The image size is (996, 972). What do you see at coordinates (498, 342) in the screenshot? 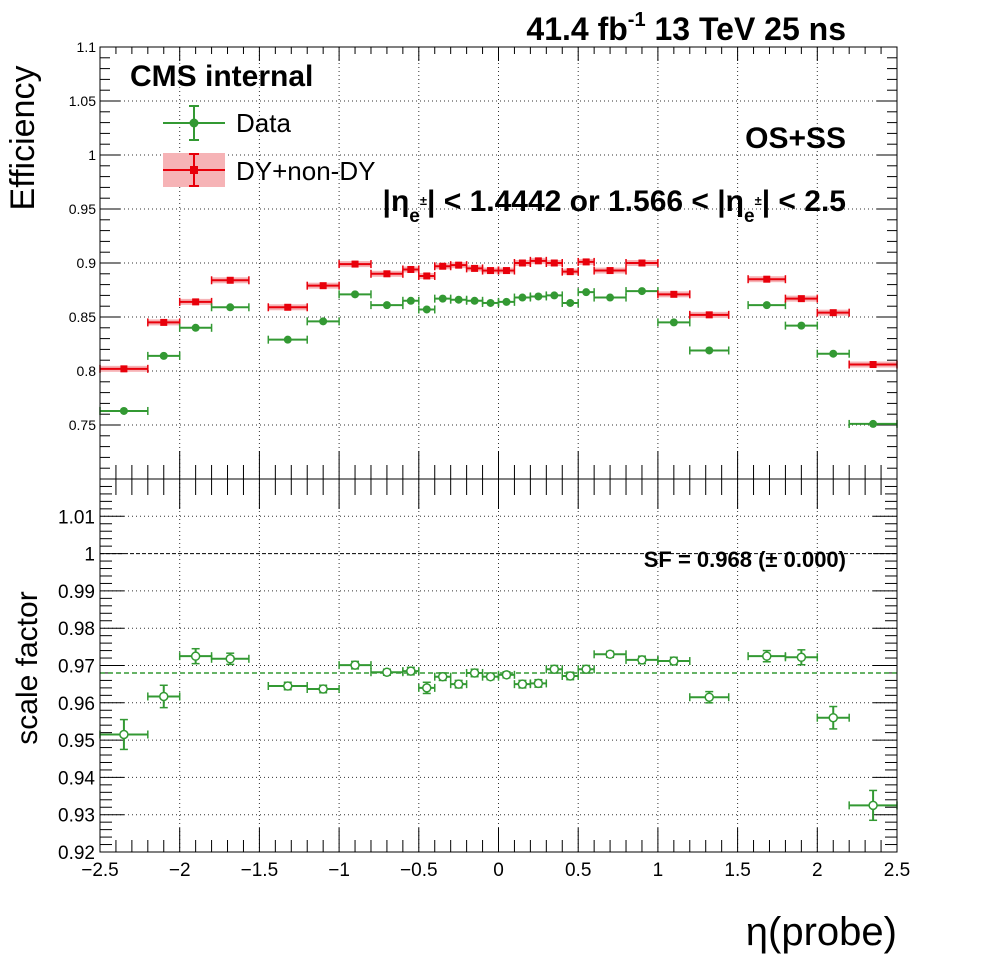
I see `efficiency-series` at bounding box center [498, 342].